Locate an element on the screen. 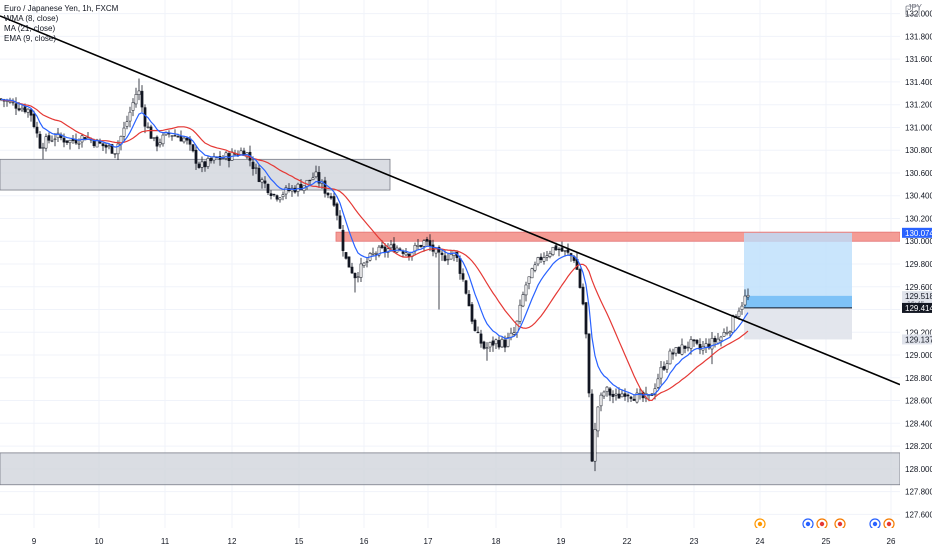  position-entry-band is located at coordinates (798, 301).